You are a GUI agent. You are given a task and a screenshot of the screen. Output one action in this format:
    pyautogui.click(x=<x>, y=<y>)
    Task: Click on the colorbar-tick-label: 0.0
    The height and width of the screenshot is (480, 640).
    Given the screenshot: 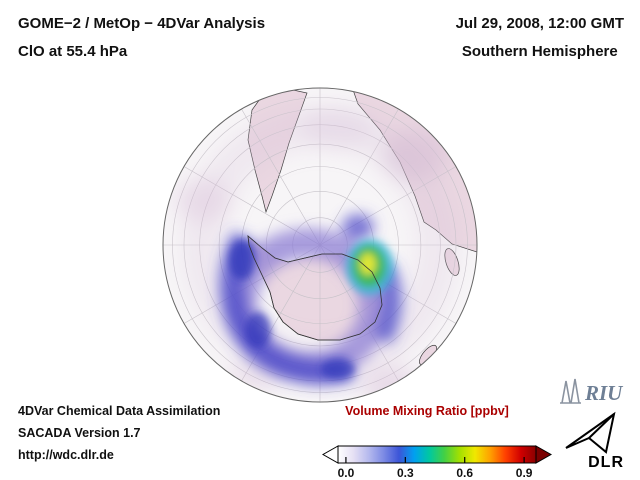 What is the action you would take?
    pyautogui.click(x=346, y=473)
    